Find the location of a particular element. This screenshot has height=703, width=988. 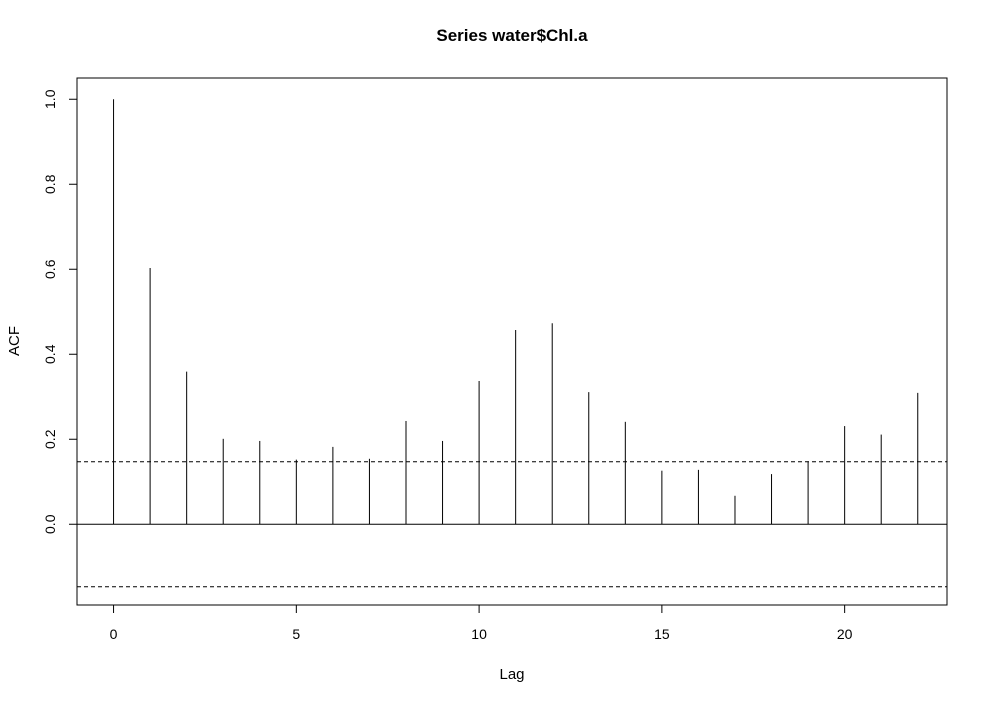

x-axis-label: Lag is located at coordinates (511, 674).